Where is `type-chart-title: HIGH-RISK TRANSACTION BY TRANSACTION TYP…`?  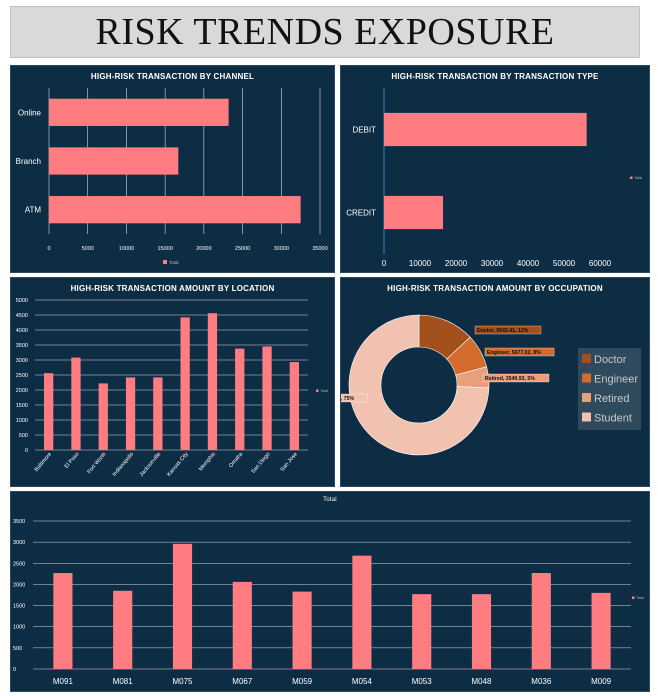
type-chart-title: HIGH-RISK TRANSACTION BY TRANSACTION TYP… is located at coordinates (495, 76).